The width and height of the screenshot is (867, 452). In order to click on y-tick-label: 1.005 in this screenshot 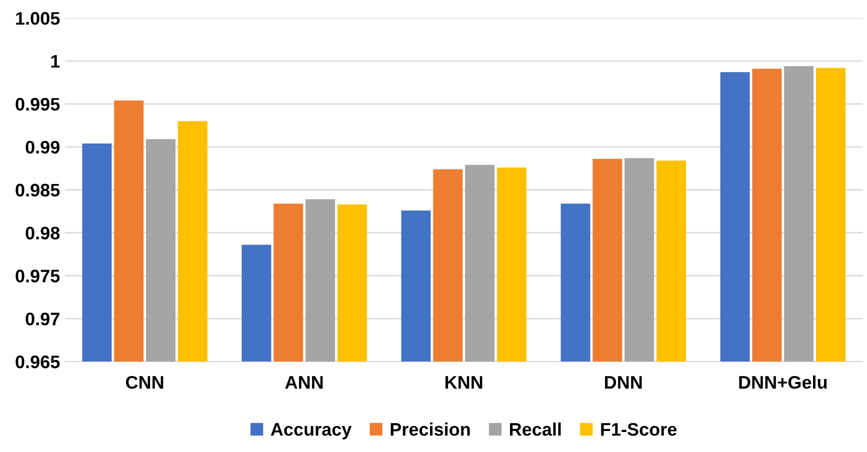, I will do `click(38, 18)`.